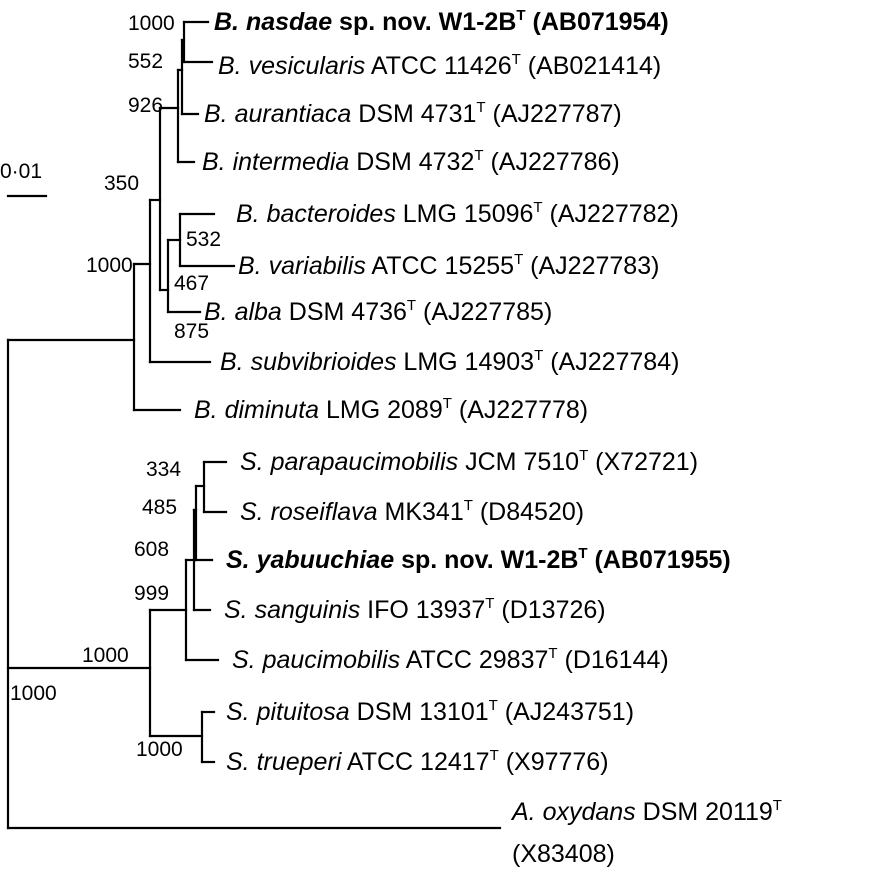 The width and height of the screenshot is (888, 872). What do you see at coordinates (430, 711) in the screenshot?
I see `taxon-label-s-pituitosa: S. pituitosa DSM 13101T (AJ243751)` at bounding box center [430, 711].